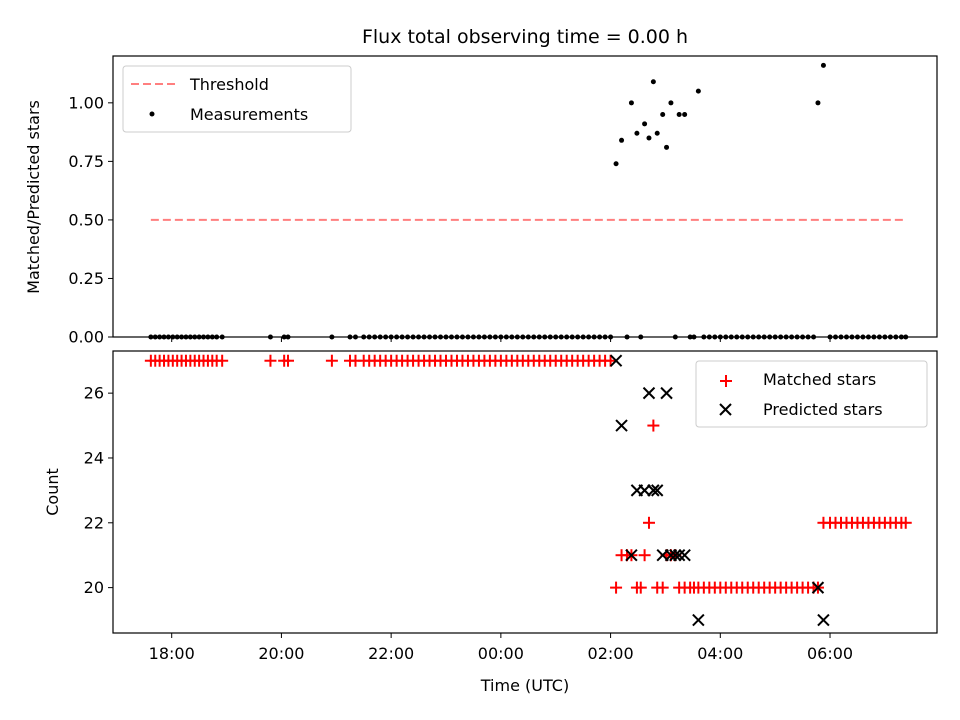 The height and width of the screenshot is (720, 960). Describe the element at coordinates (823, 409) in the screenshot. I see `legend-predicted-label: Predicted stars` at that location.